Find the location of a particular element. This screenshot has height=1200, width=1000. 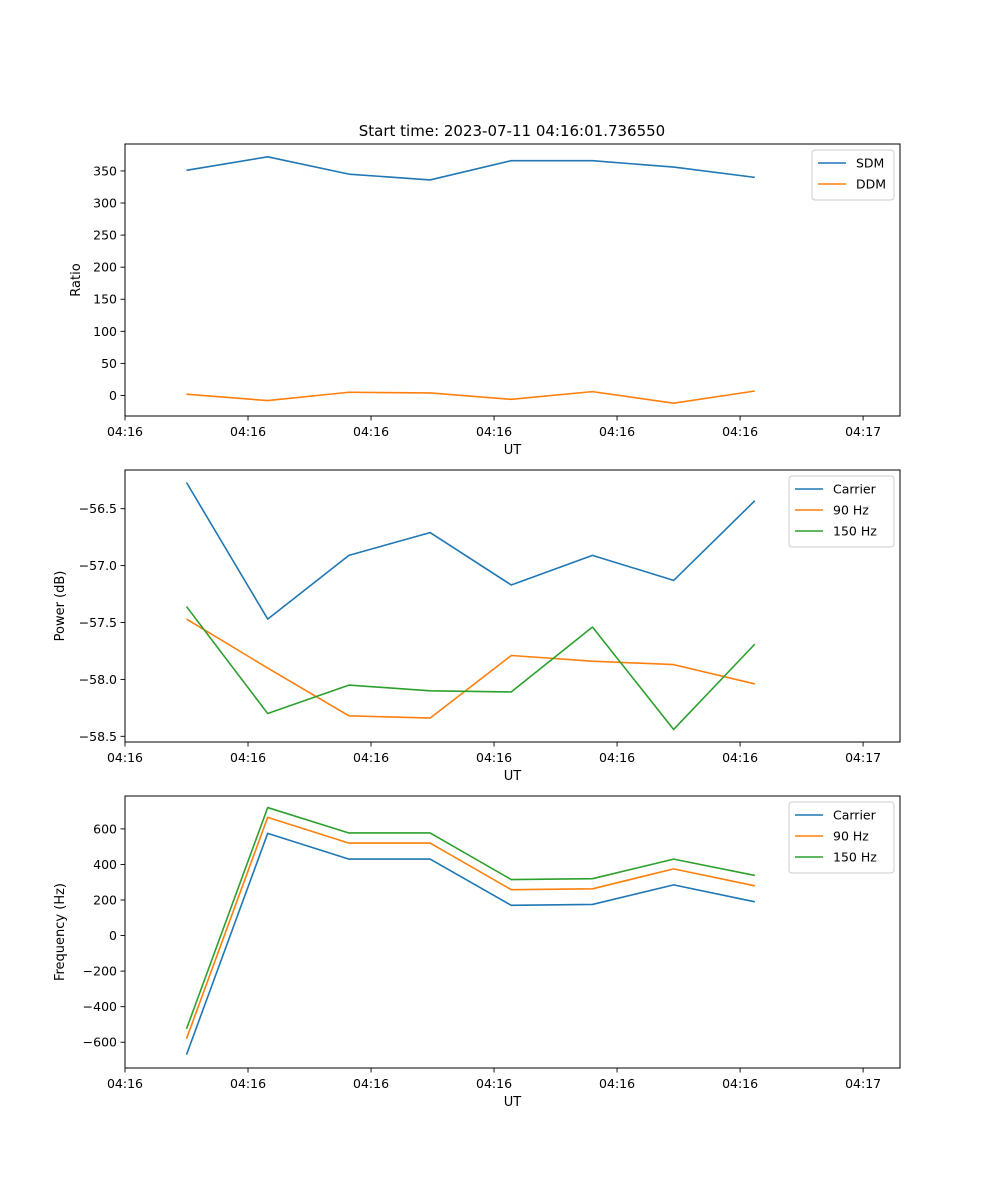

y-tick-label: 300 is located at coordinates (105, 203).